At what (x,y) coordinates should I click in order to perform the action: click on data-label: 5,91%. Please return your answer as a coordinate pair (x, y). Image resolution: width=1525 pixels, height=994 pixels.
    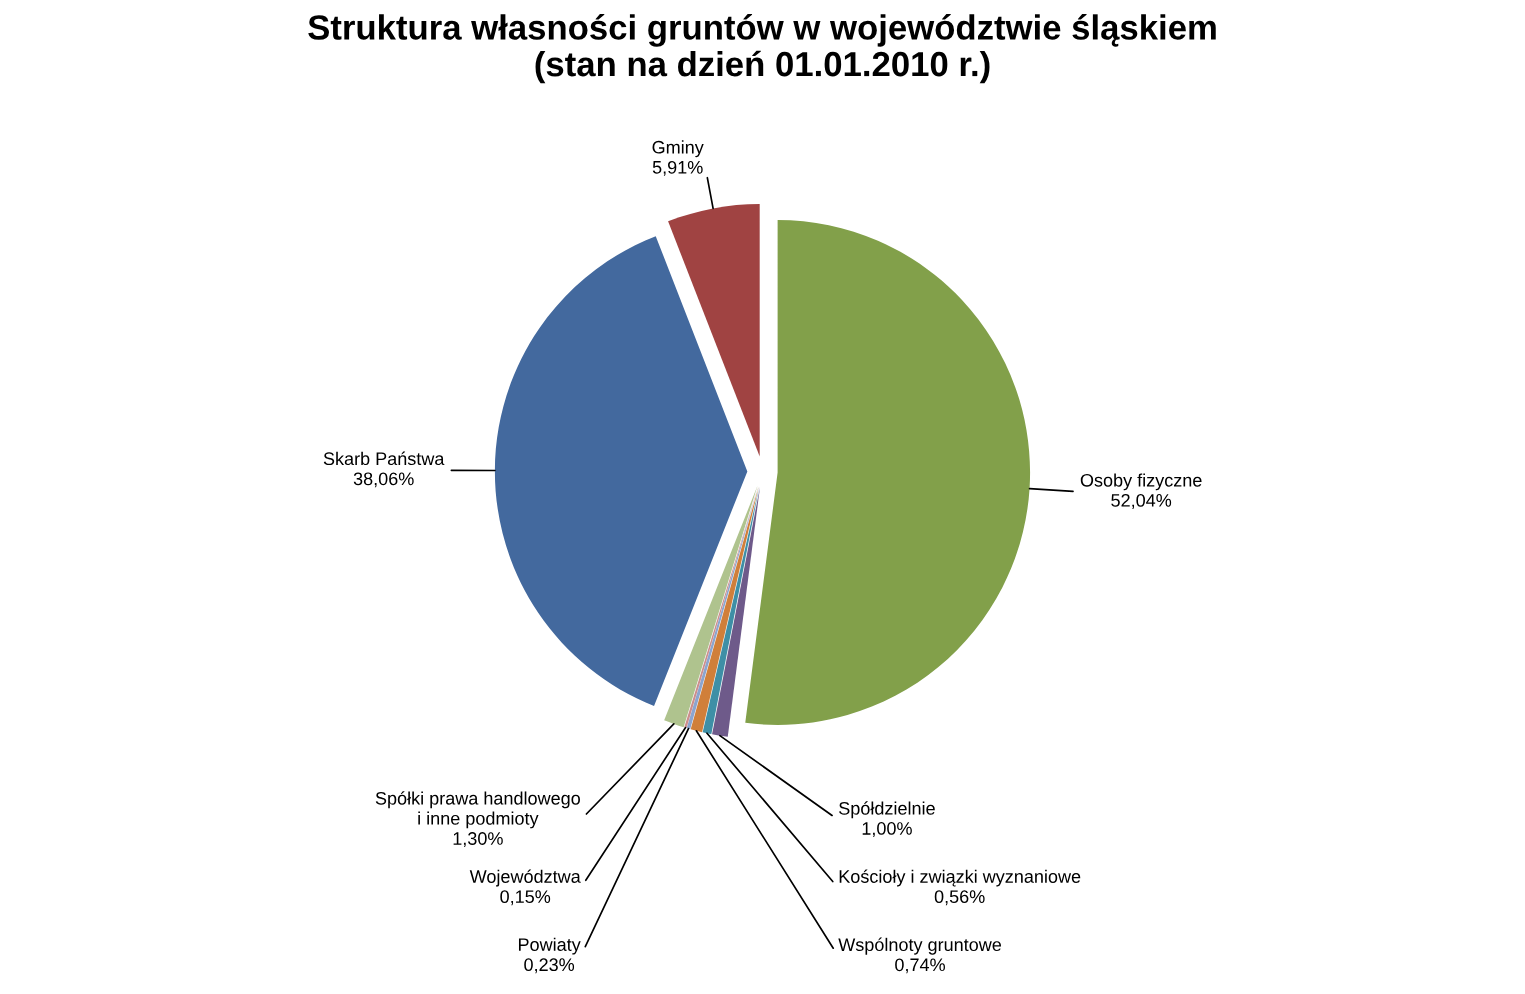
    Looking at the image, I should click on (677, 168).